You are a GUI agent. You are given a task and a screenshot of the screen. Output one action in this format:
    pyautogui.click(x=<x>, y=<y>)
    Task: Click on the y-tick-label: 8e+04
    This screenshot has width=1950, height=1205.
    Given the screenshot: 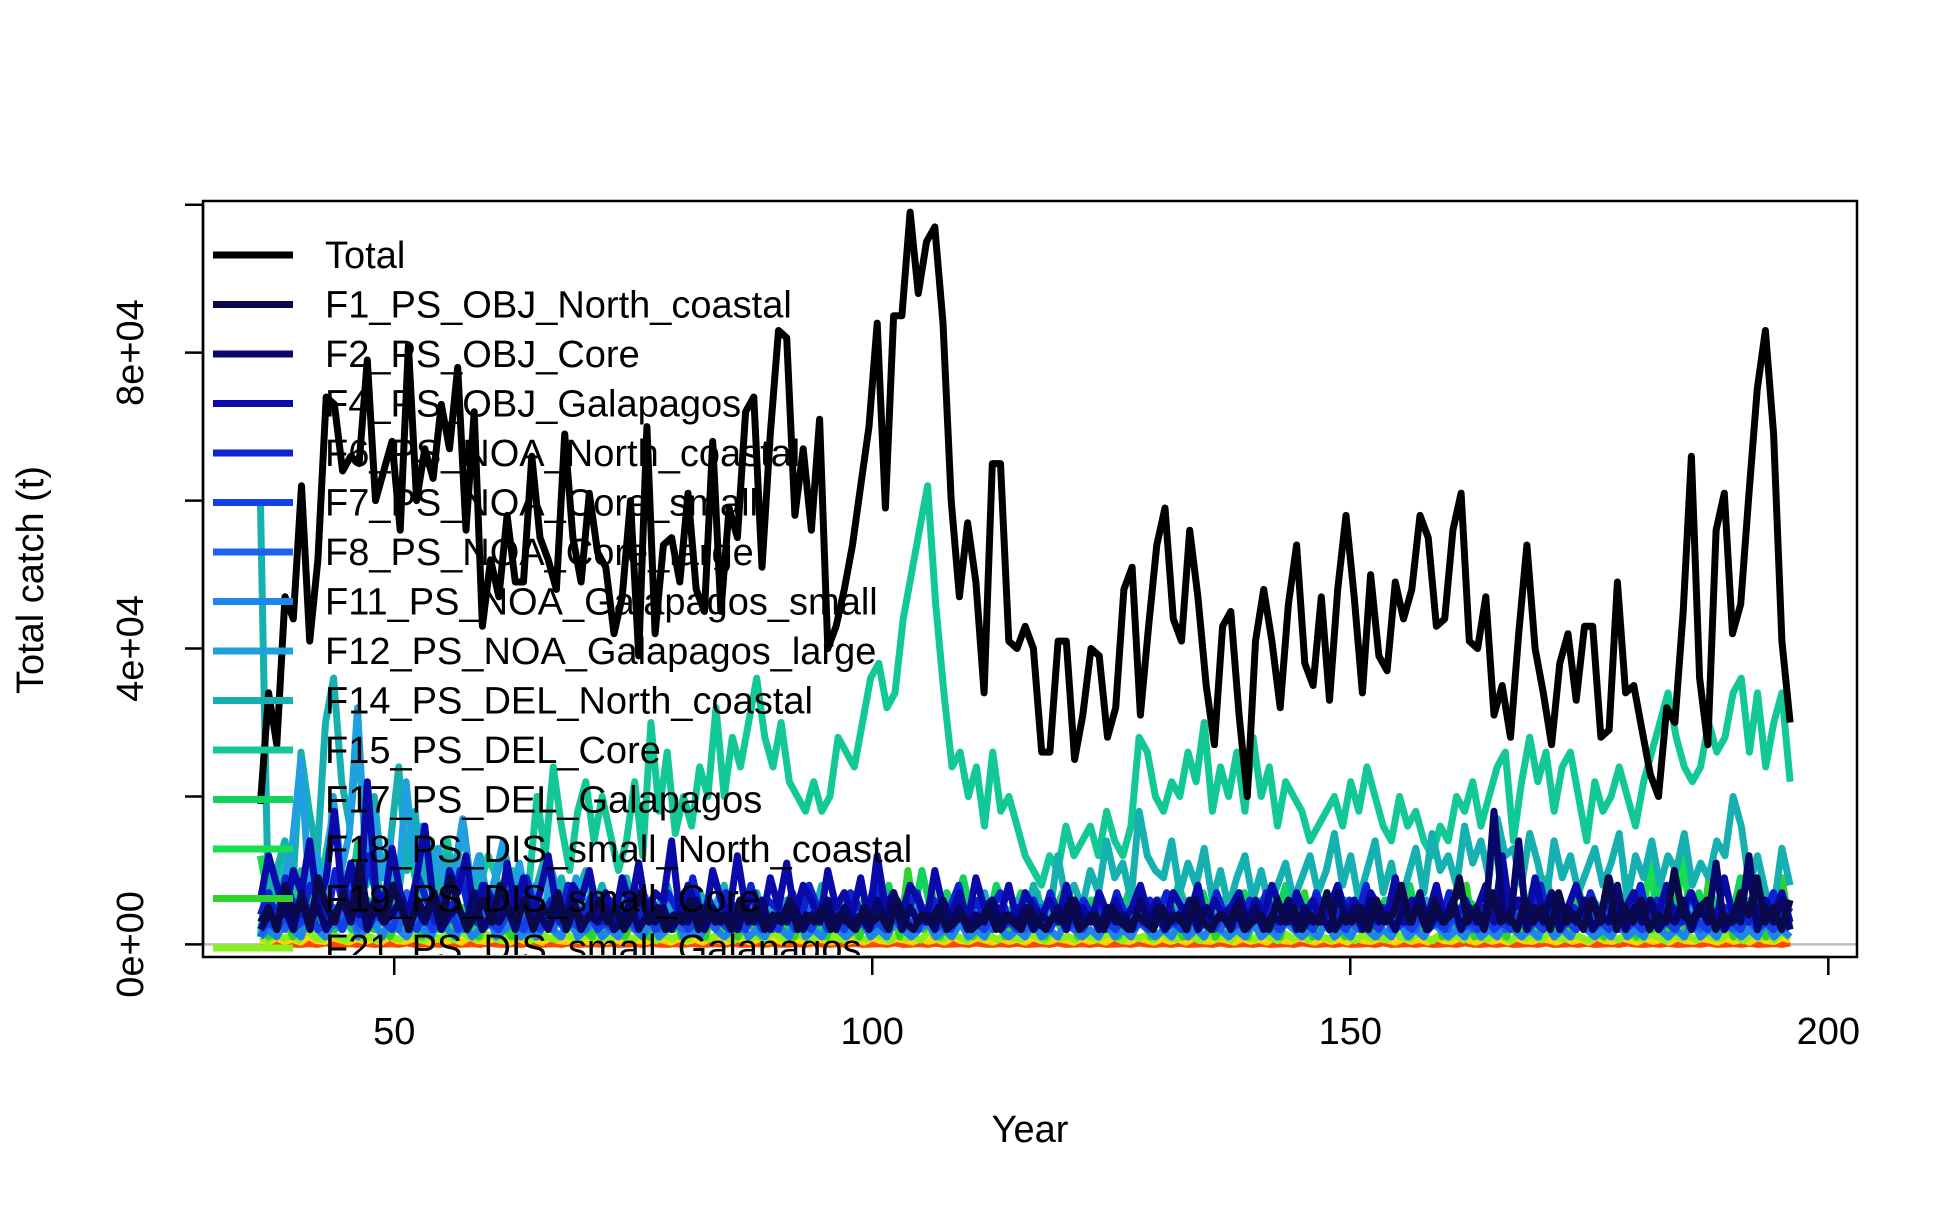 What is the action you would take?
    pyautogui.click(x=131, y=352)
    